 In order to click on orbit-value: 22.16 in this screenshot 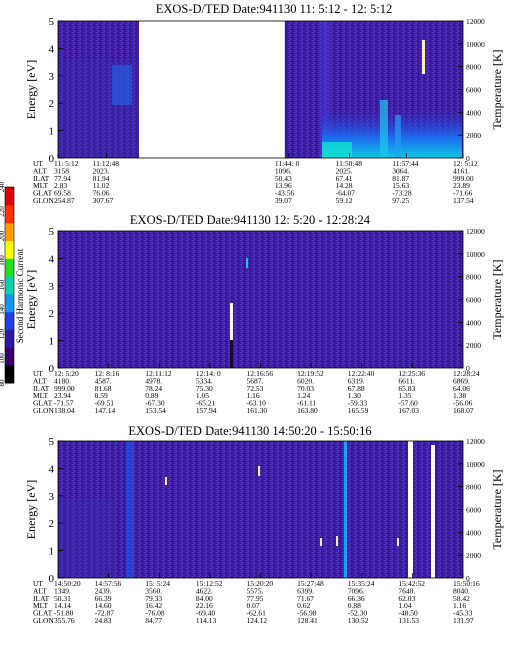, I will do `click(204, 605)`.